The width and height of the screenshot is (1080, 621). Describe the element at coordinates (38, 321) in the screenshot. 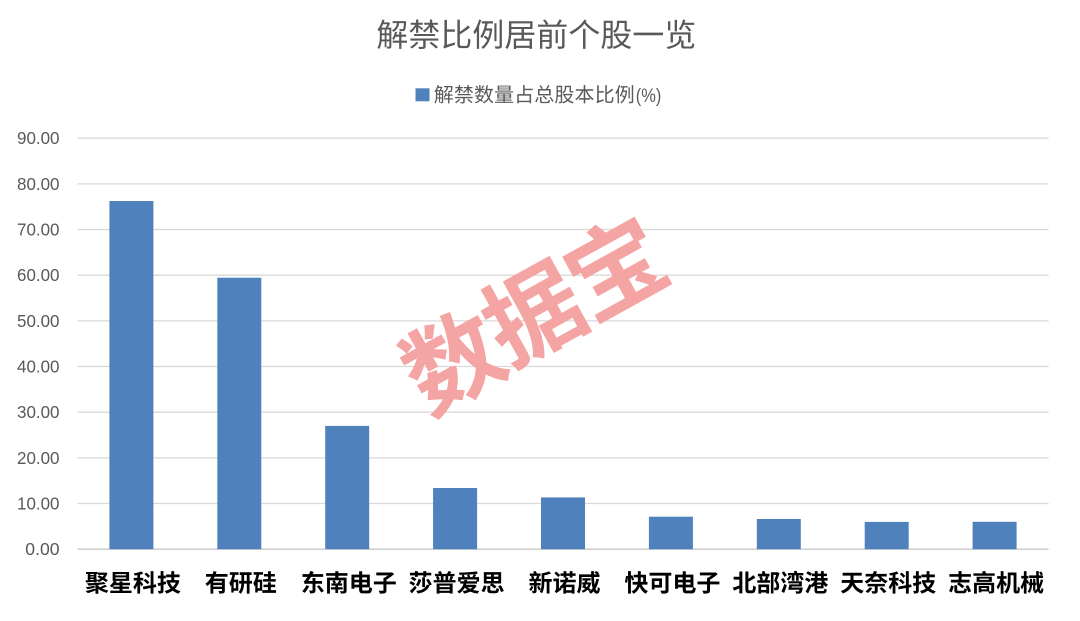

I see `svg-text: 50.00` at that location.